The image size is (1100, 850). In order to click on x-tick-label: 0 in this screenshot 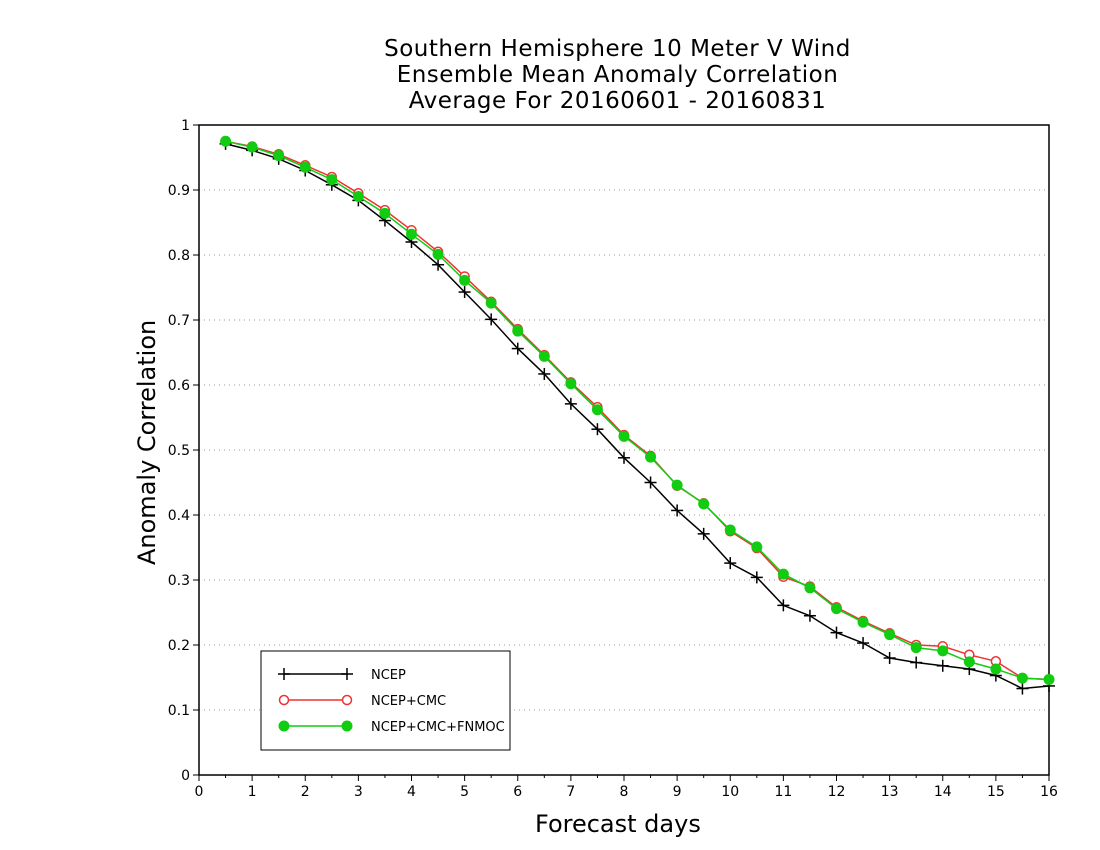, I will do `click(199, 792)`.